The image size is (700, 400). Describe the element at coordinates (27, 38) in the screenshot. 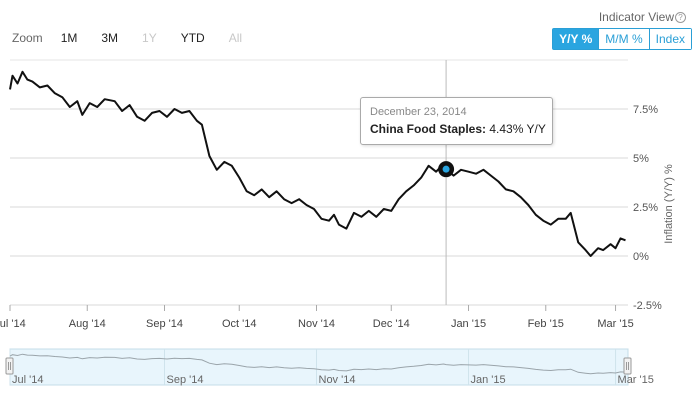

I see `zoom-label: Zoom` at that location.